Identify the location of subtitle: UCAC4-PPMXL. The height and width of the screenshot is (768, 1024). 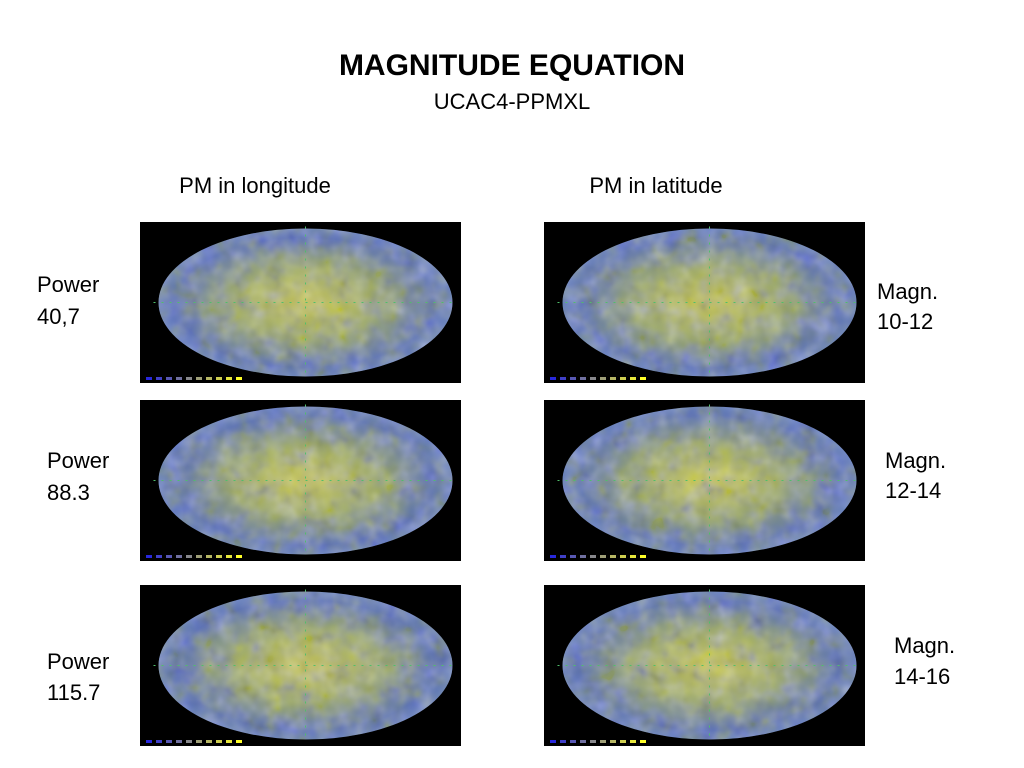
(512, 101).